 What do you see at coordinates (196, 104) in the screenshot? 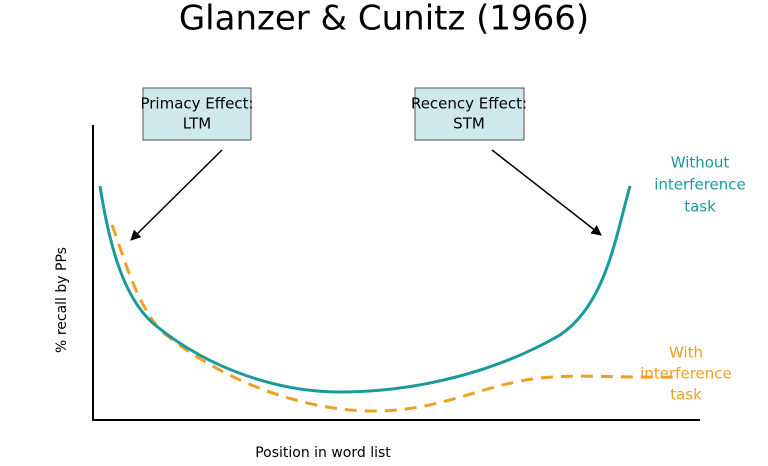
I see `box-text: Primacy Effect:` at bounding box center [196, 104].